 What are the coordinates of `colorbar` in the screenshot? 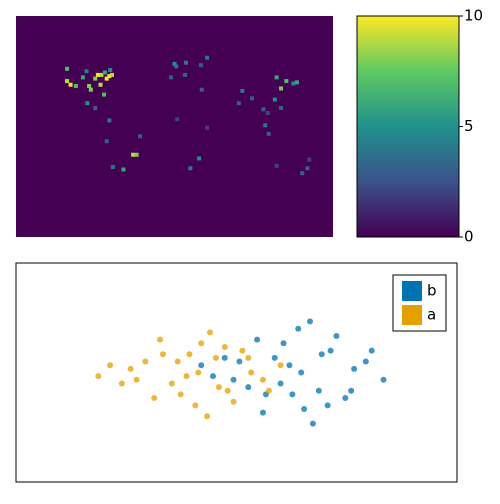 It's located at (408, 126).